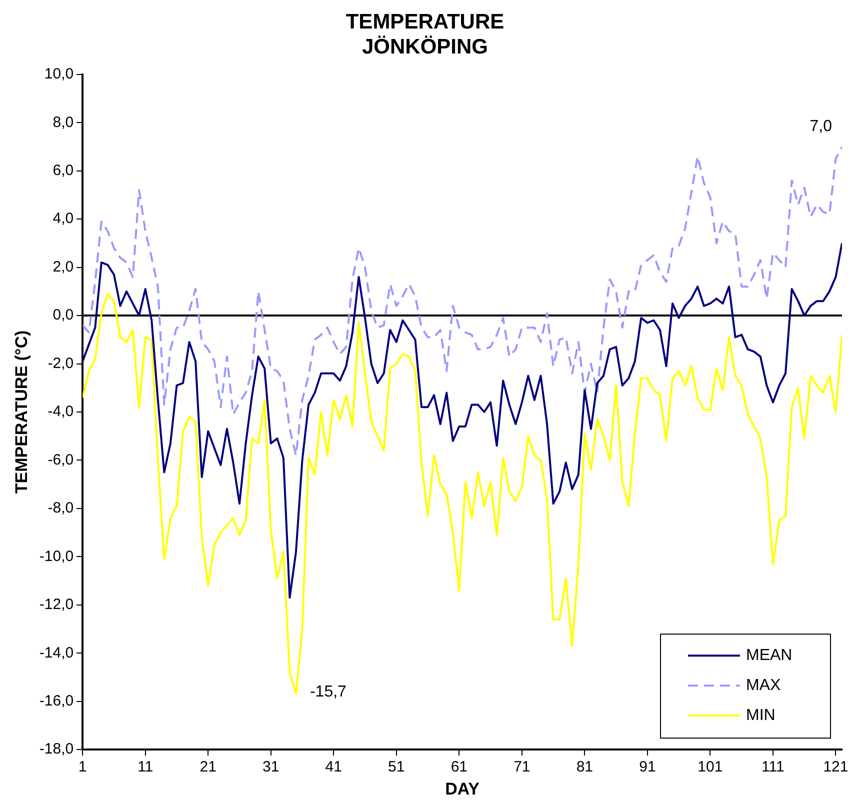 This screenshot has height=804, width=860. What do you see at coordinates (835, 767) in the screenshot?
I see `x-tick-label: 121` at bounding box center [835, 767].